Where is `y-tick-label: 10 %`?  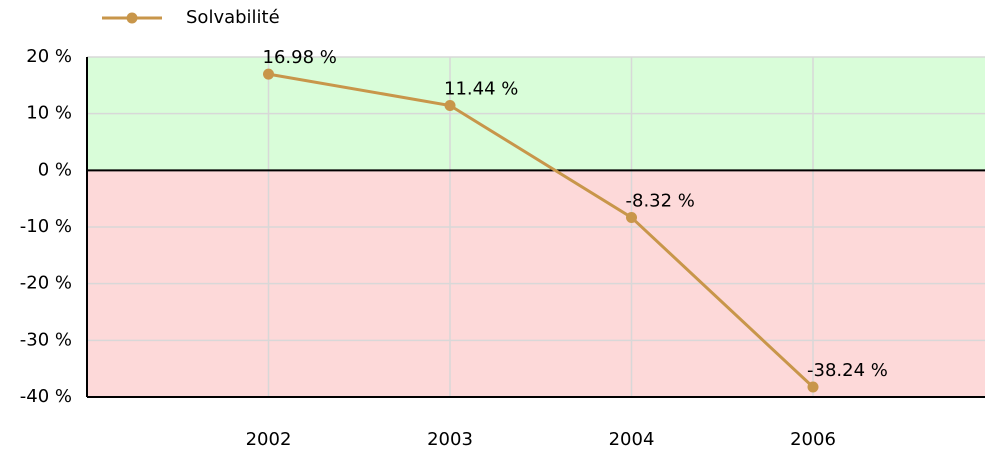
y-tick-label: 10 % is located at coordinates (49, 113).